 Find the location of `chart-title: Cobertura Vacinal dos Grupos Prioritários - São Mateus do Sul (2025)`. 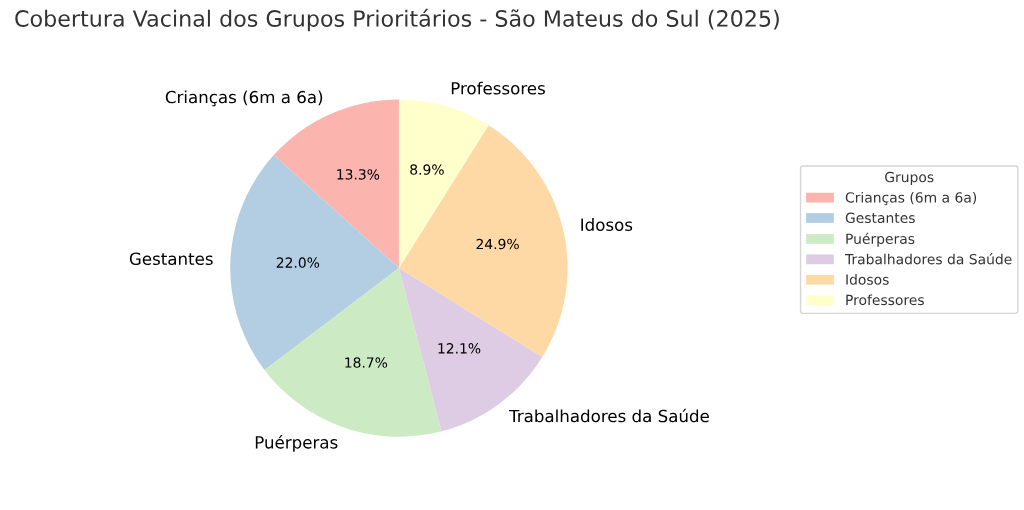

chart-title: Cobertura Vacinal dos Grupos Prioritários - São Mateus do Sul (2025) is located at coordinates (397, 20).